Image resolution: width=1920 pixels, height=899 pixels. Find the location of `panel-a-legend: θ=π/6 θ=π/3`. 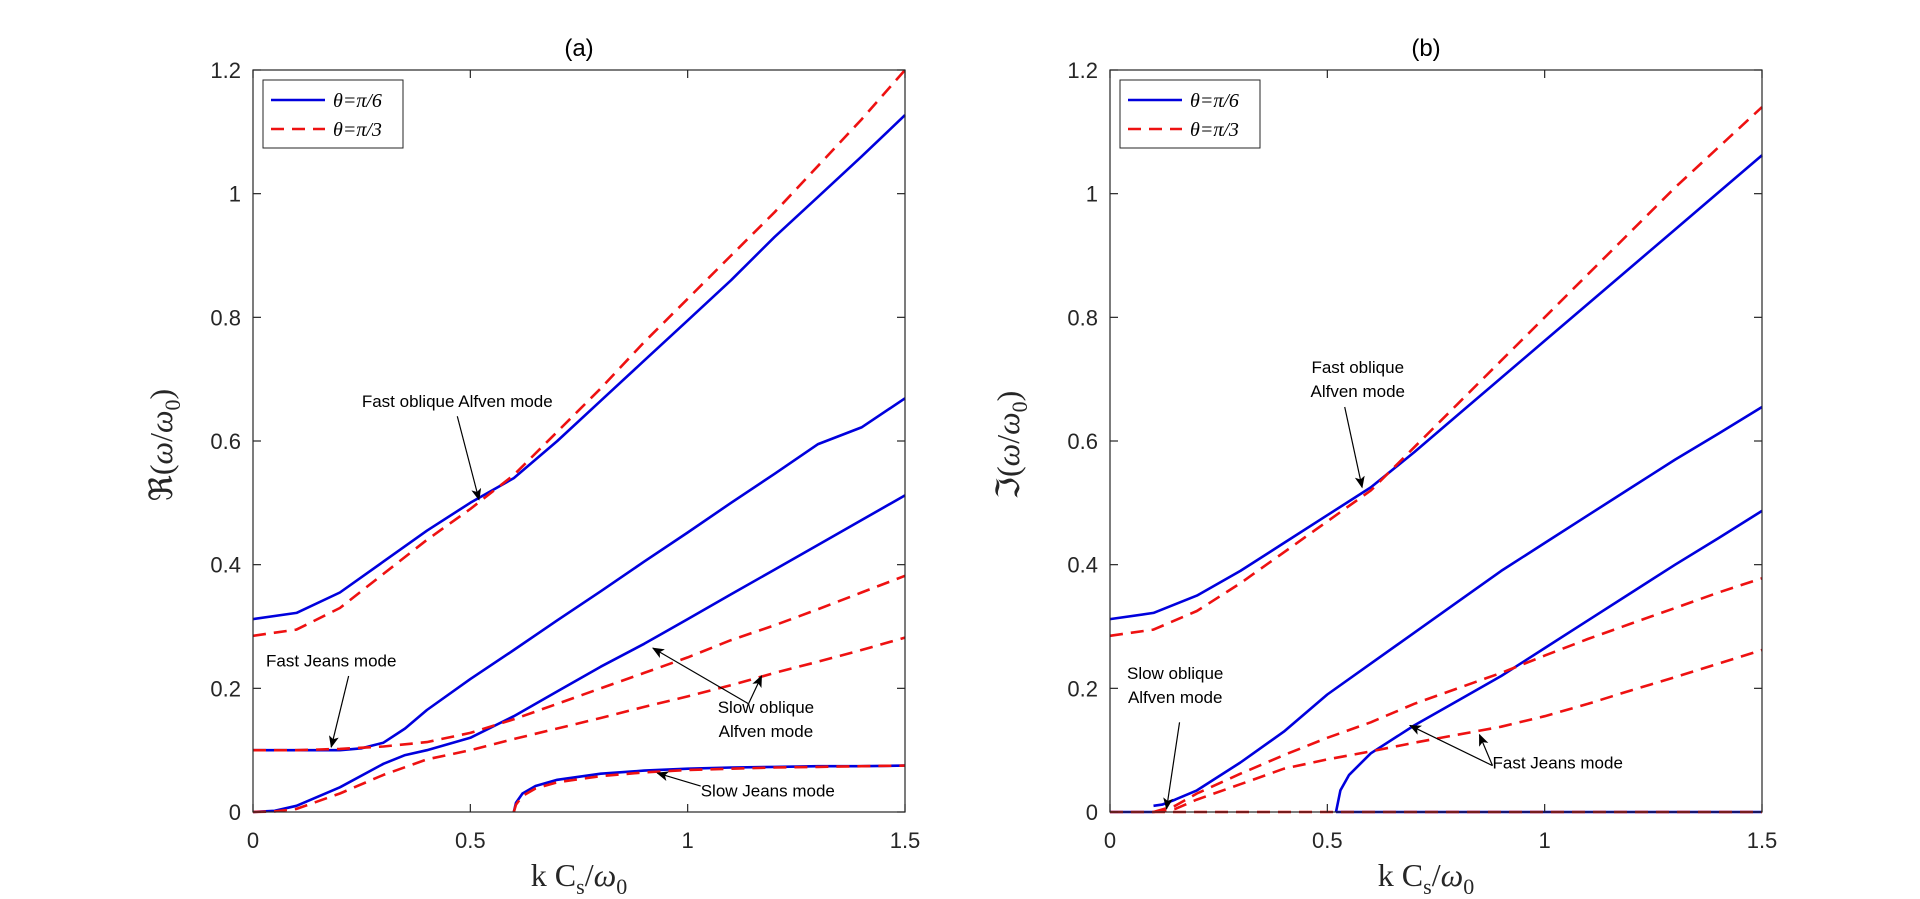

panel-a-legend: θ=π/6 θ=π/3 is located at coordinates (333, 114).